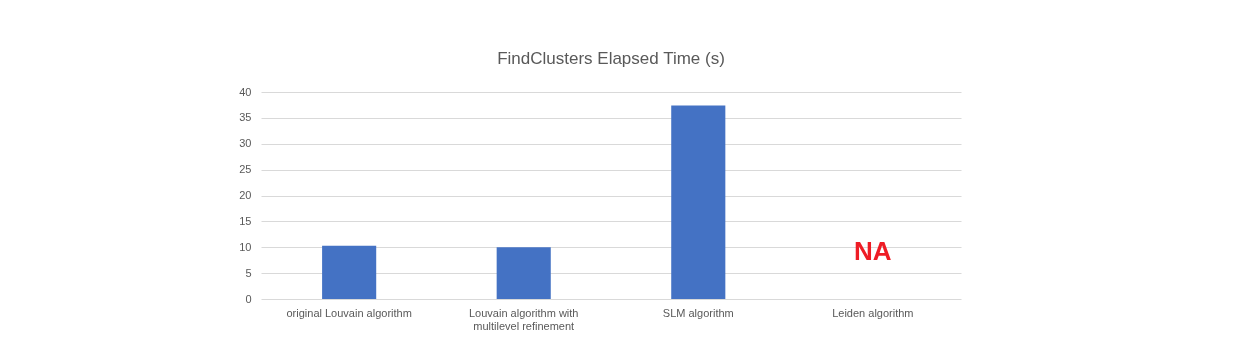 The height and width of the screenshot is (346, 1240). Describe the element at coordinates (245, 246) in the screenshot. I see `y-tick-label: 10` at that location.